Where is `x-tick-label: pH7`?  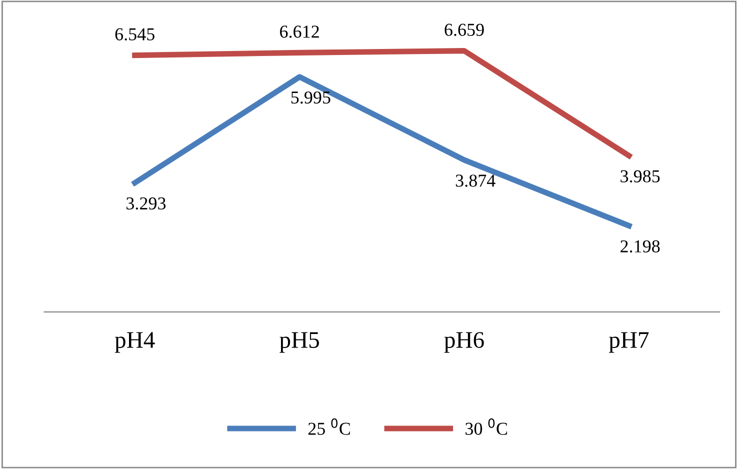
x-tick-label: pH7 is located at coordinates (629, 342).